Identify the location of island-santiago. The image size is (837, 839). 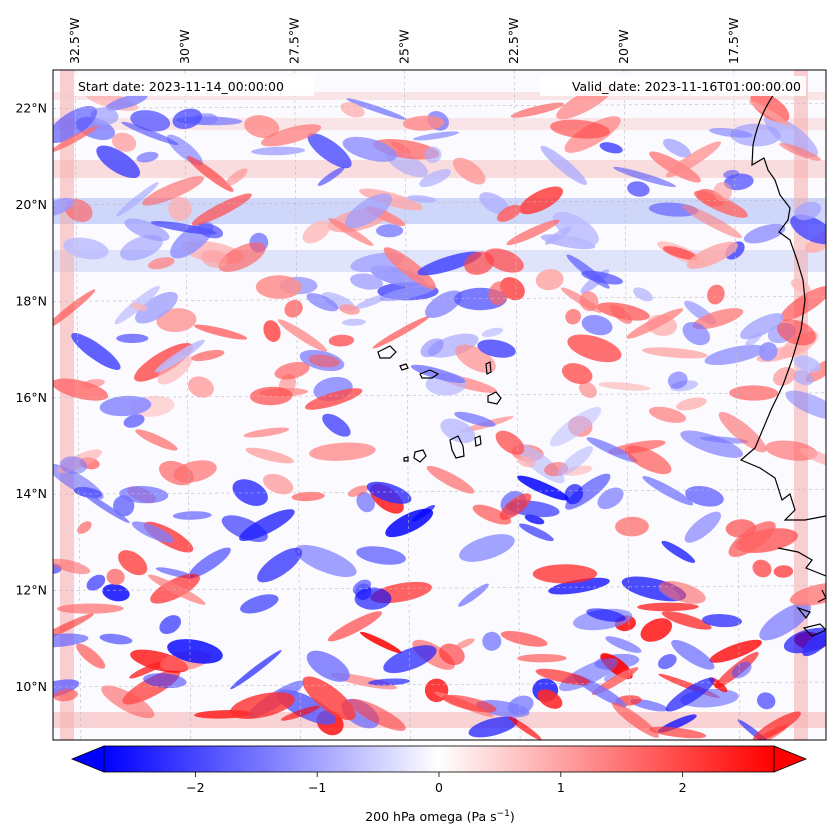
(457, 447).